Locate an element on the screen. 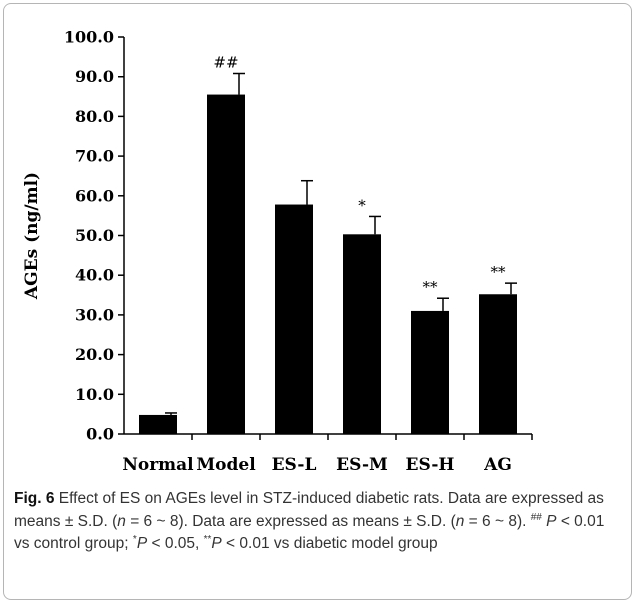 The image size is (637, 605). y-tick-label: 90.0 is located at coordinates (94, 76).